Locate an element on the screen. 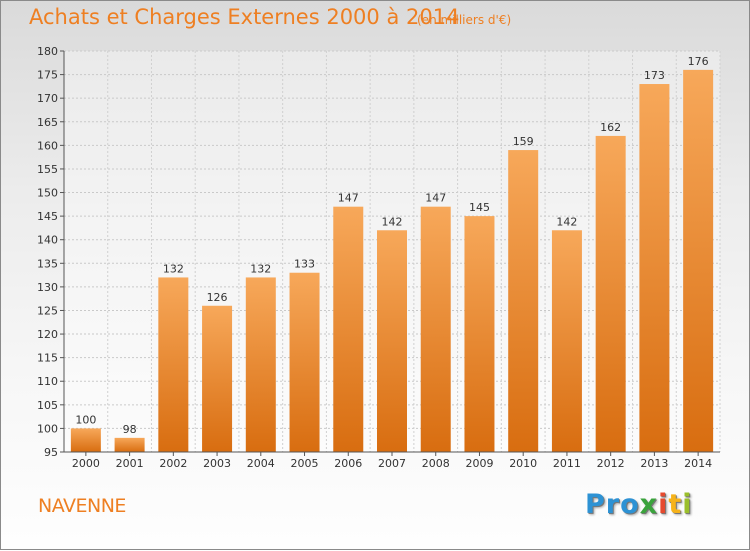 The image size is (750, 551). x-tick-label: 2013 is located at coordinates (654, 463).